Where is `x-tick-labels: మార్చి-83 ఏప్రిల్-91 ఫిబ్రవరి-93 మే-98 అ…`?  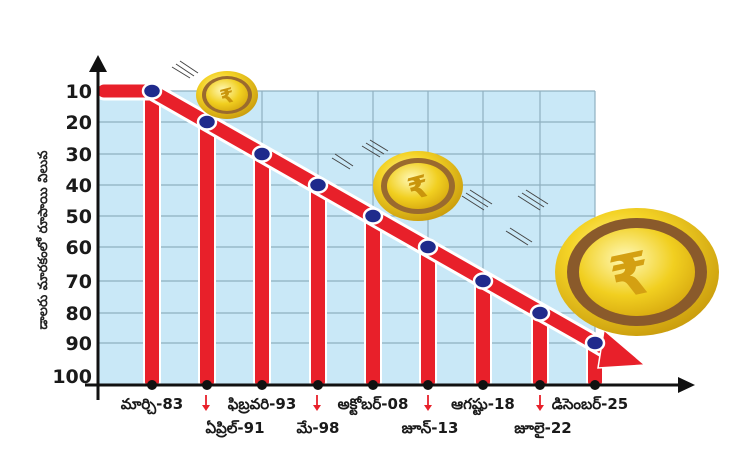
x-tick-labels: మార్చి-83 ఏప్రిల్-91 ఫిబ్రవరి-93 మే-98 అ… is located at coordinates (374, 417).